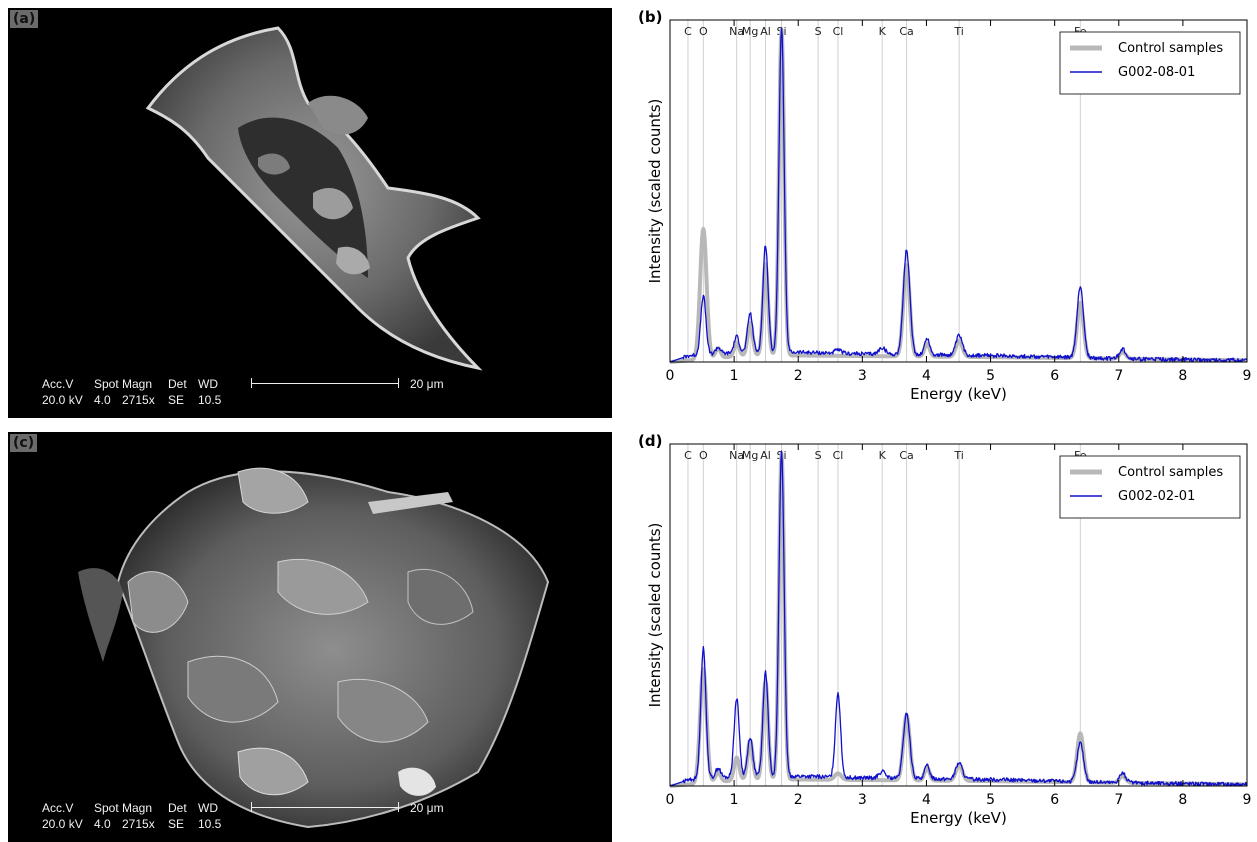 This screenshot has height=842, width=1257. Describe the element at coordinates (24, 443) in the screenshot. I see `panel-label-c: (c)` at that location.